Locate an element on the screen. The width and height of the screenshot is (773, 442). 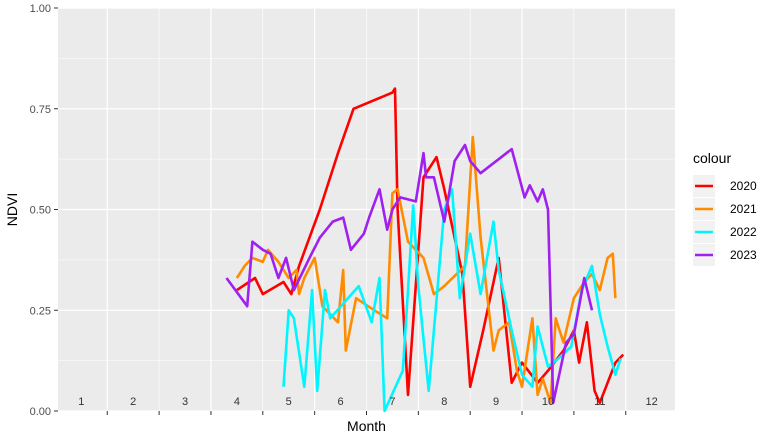
month-label-3: 3 is located at coordinates (185, 402).